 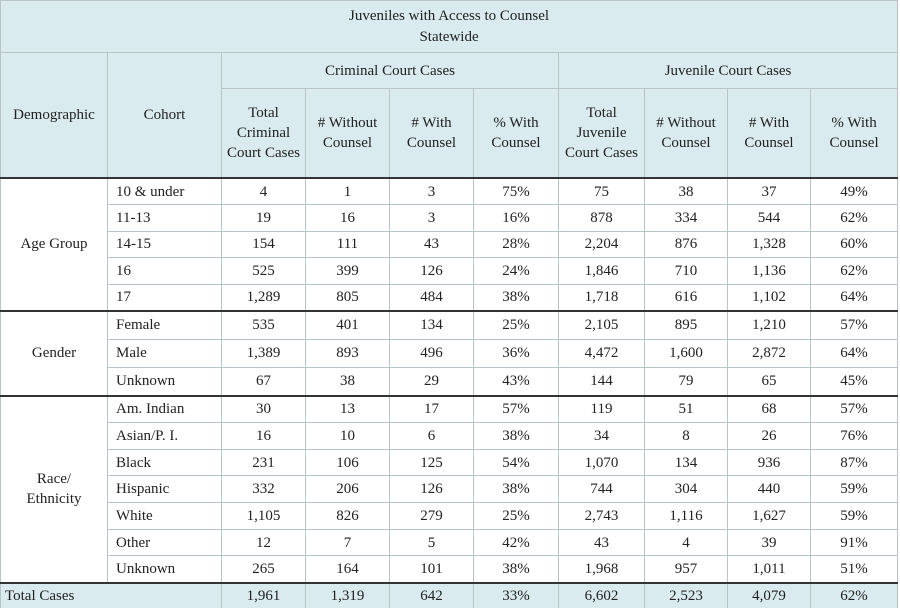 What do you see at coordinates (601, 489) in the screenshot?
I see `data-cell: 744` at bounding box center [601, 489].